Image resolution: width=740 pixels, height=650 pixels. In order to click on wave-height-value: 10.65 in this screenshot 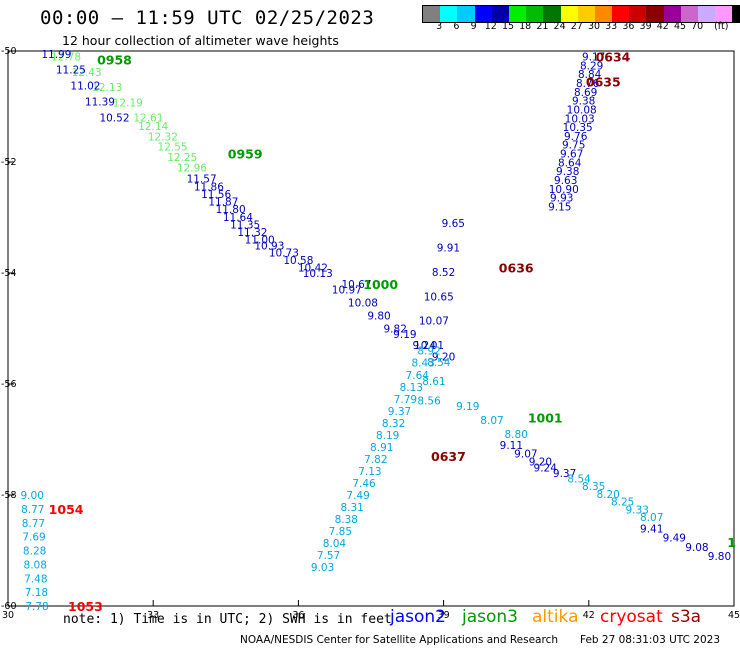, I will do `click(439, 297)`.